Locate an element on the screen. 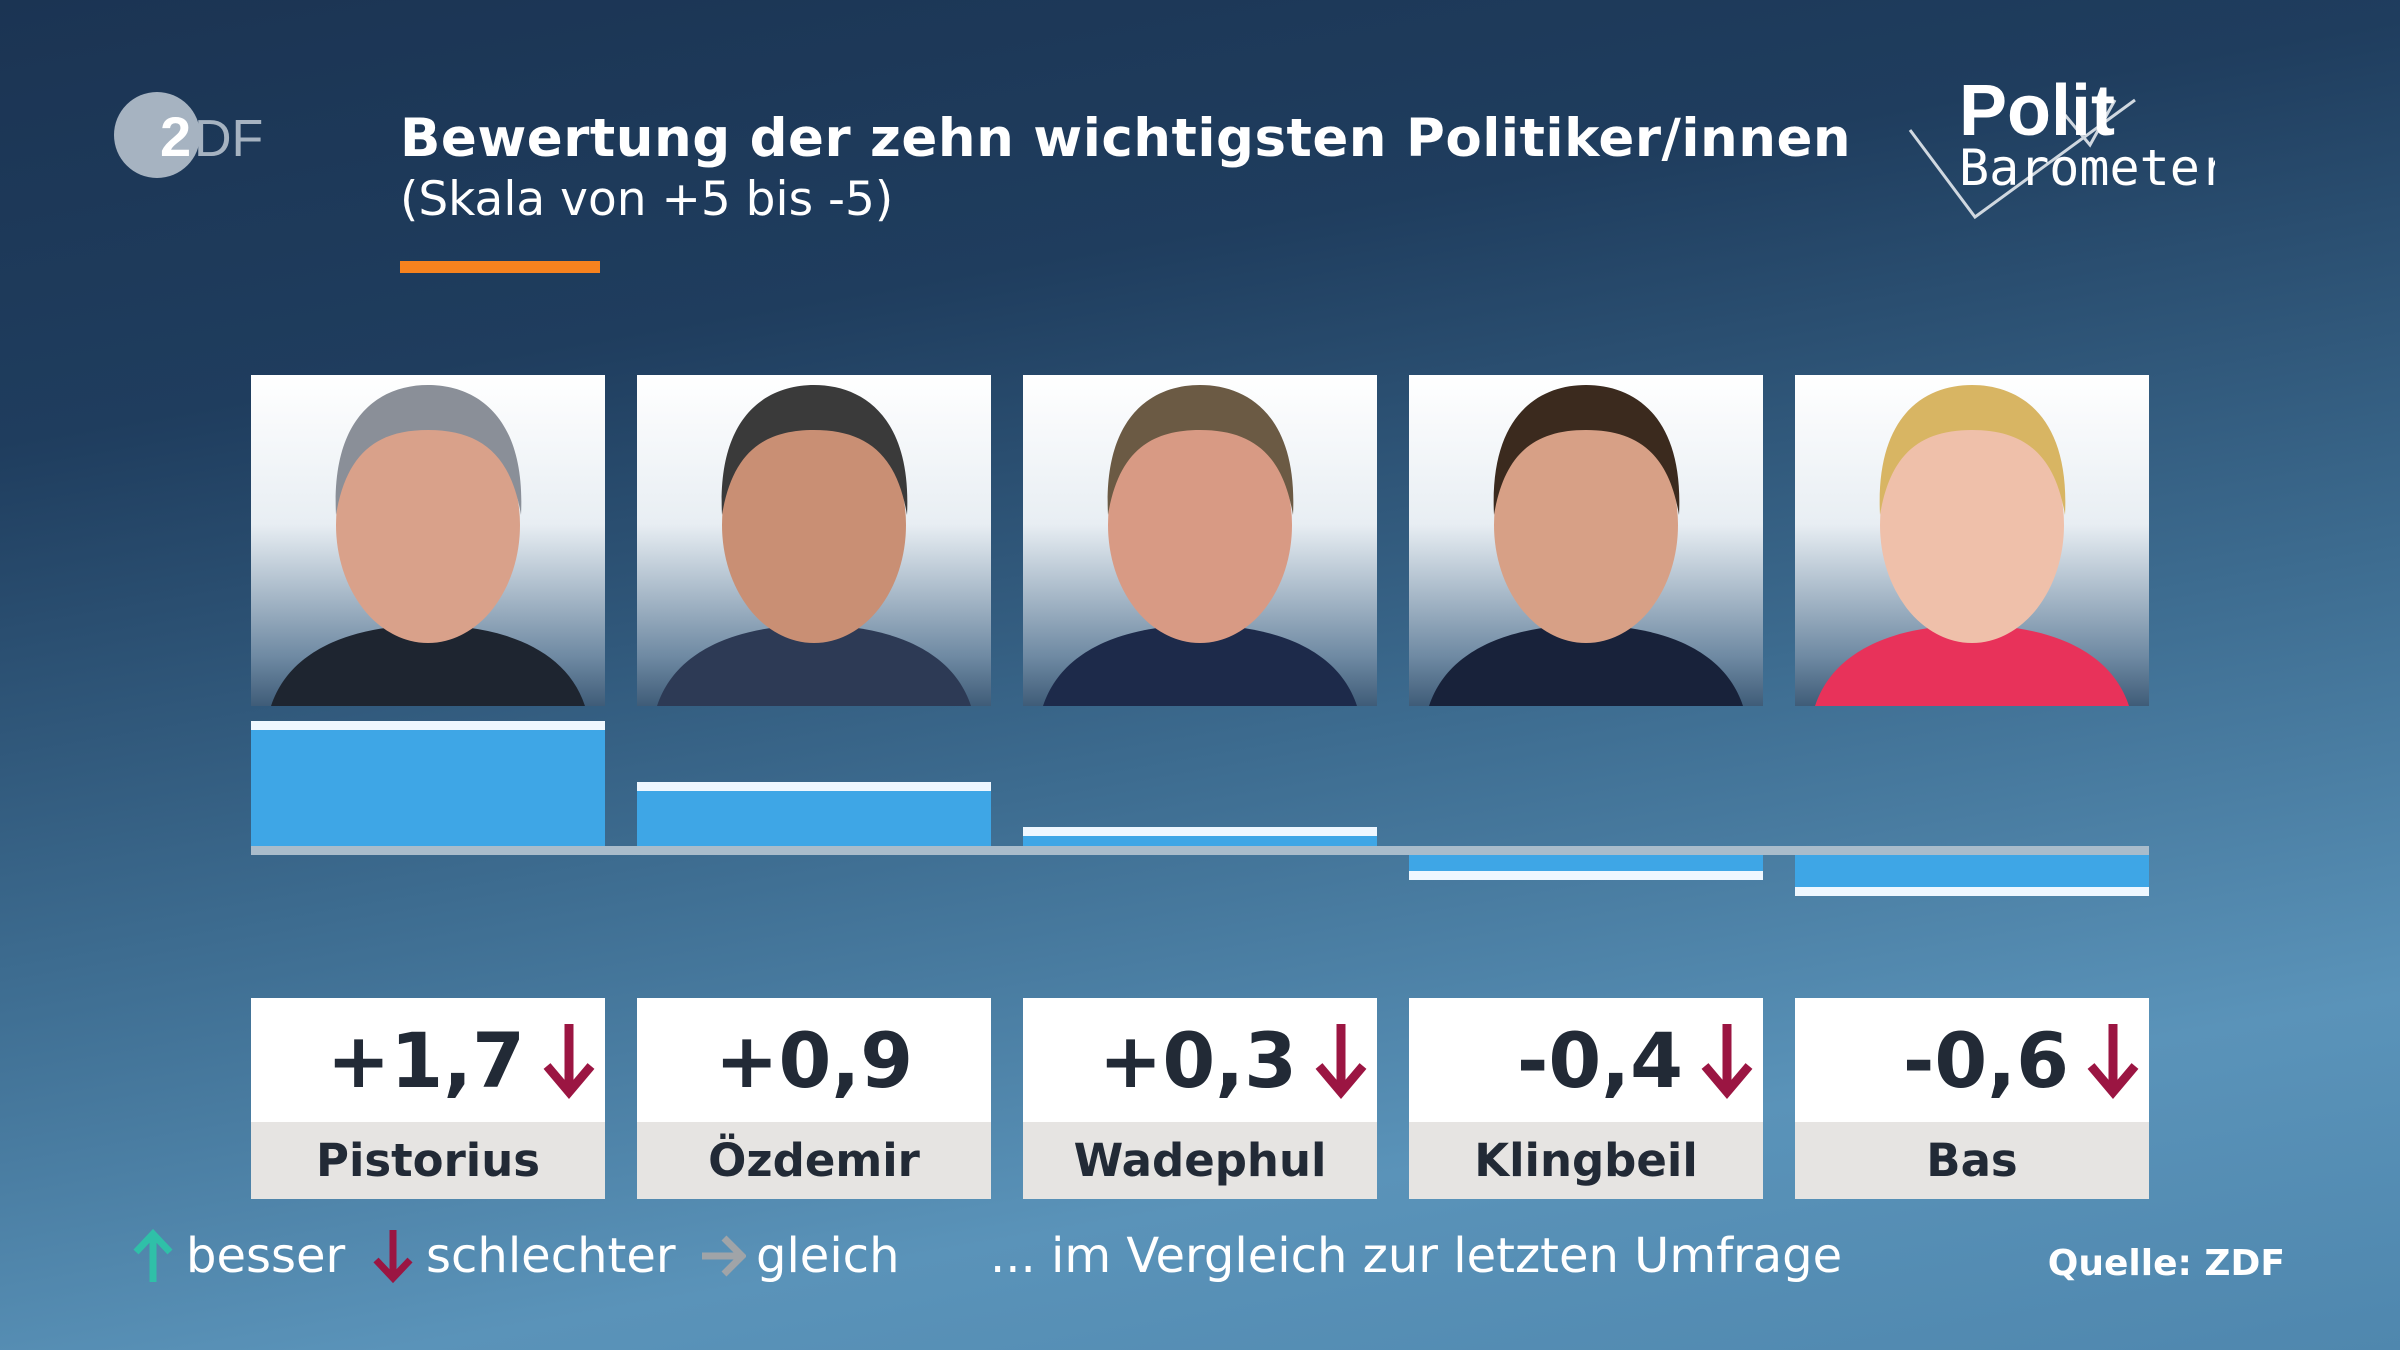  chart-subtitle: (Skala von +5 bis -5) is located at coordinates (647, 199).